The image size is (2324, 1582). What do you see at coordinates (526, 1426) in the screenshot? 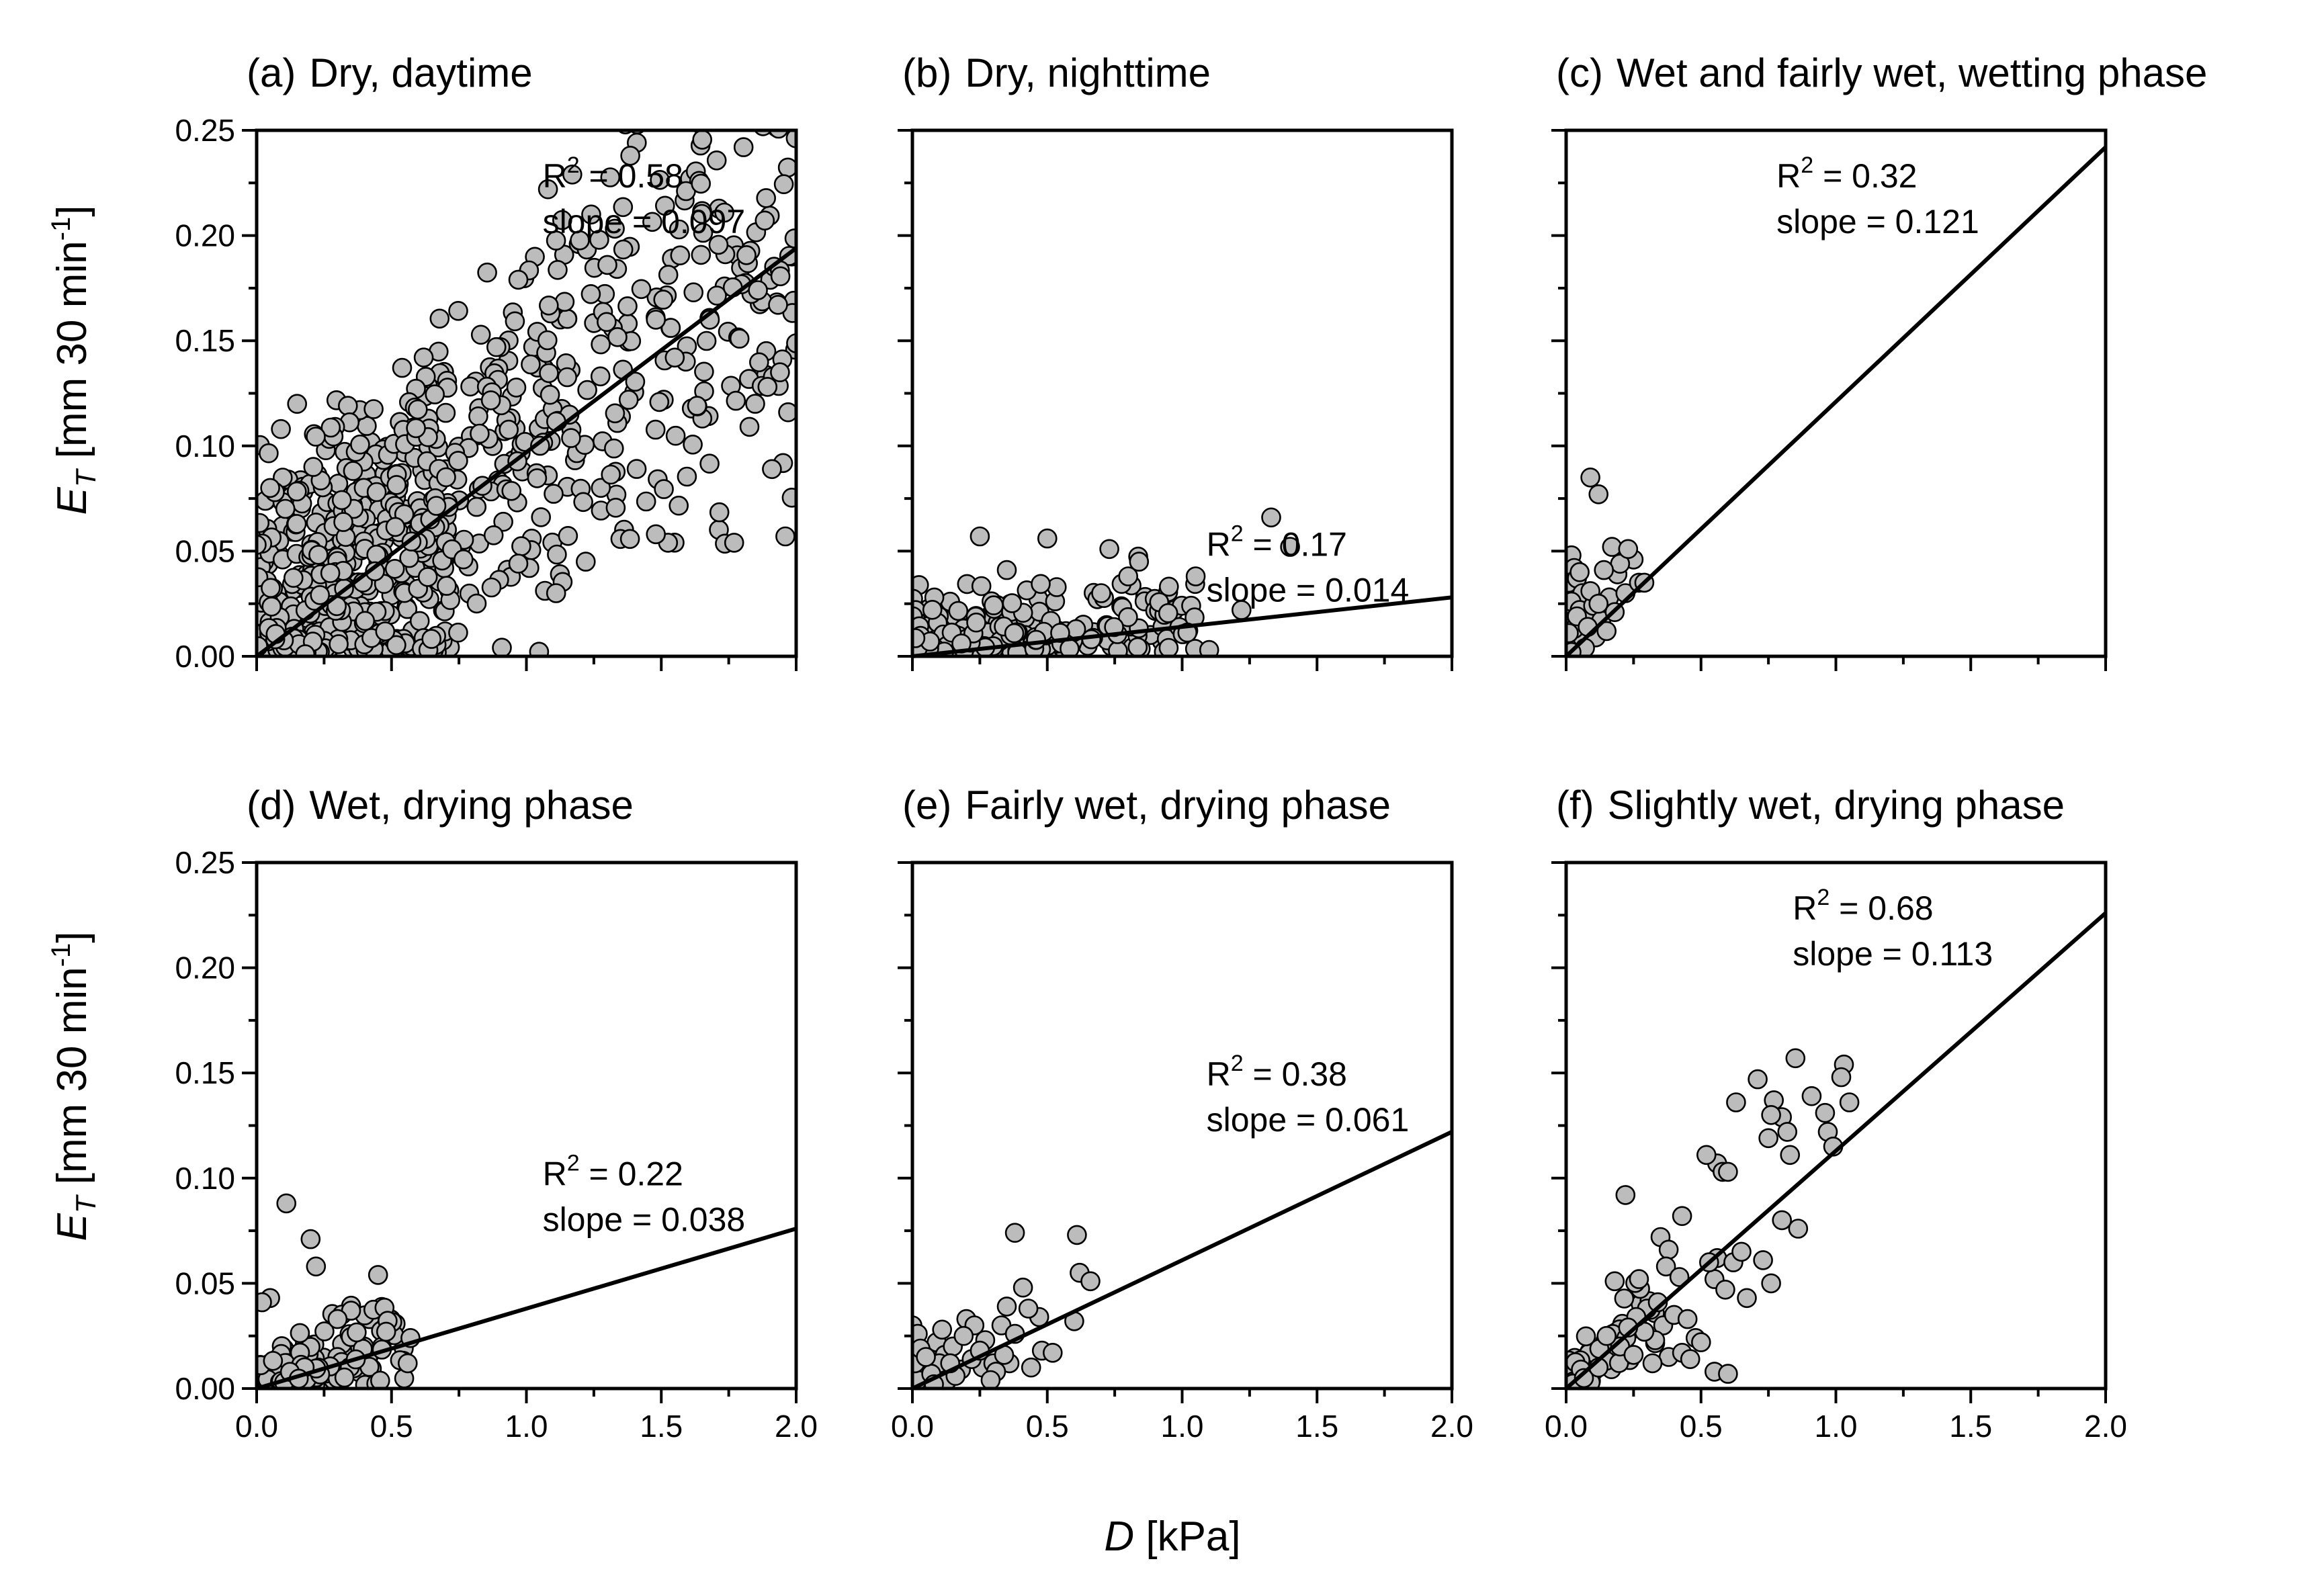
I see `x-tick-label: 1.0` at bounding box center [526, 1426].